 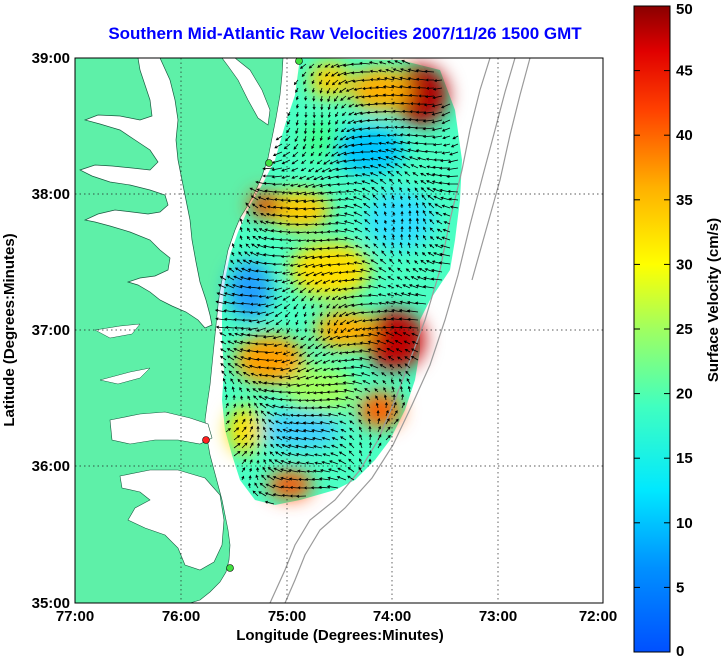 I want to click on x-tick-label: 77:00, so click(x=75, y=616).